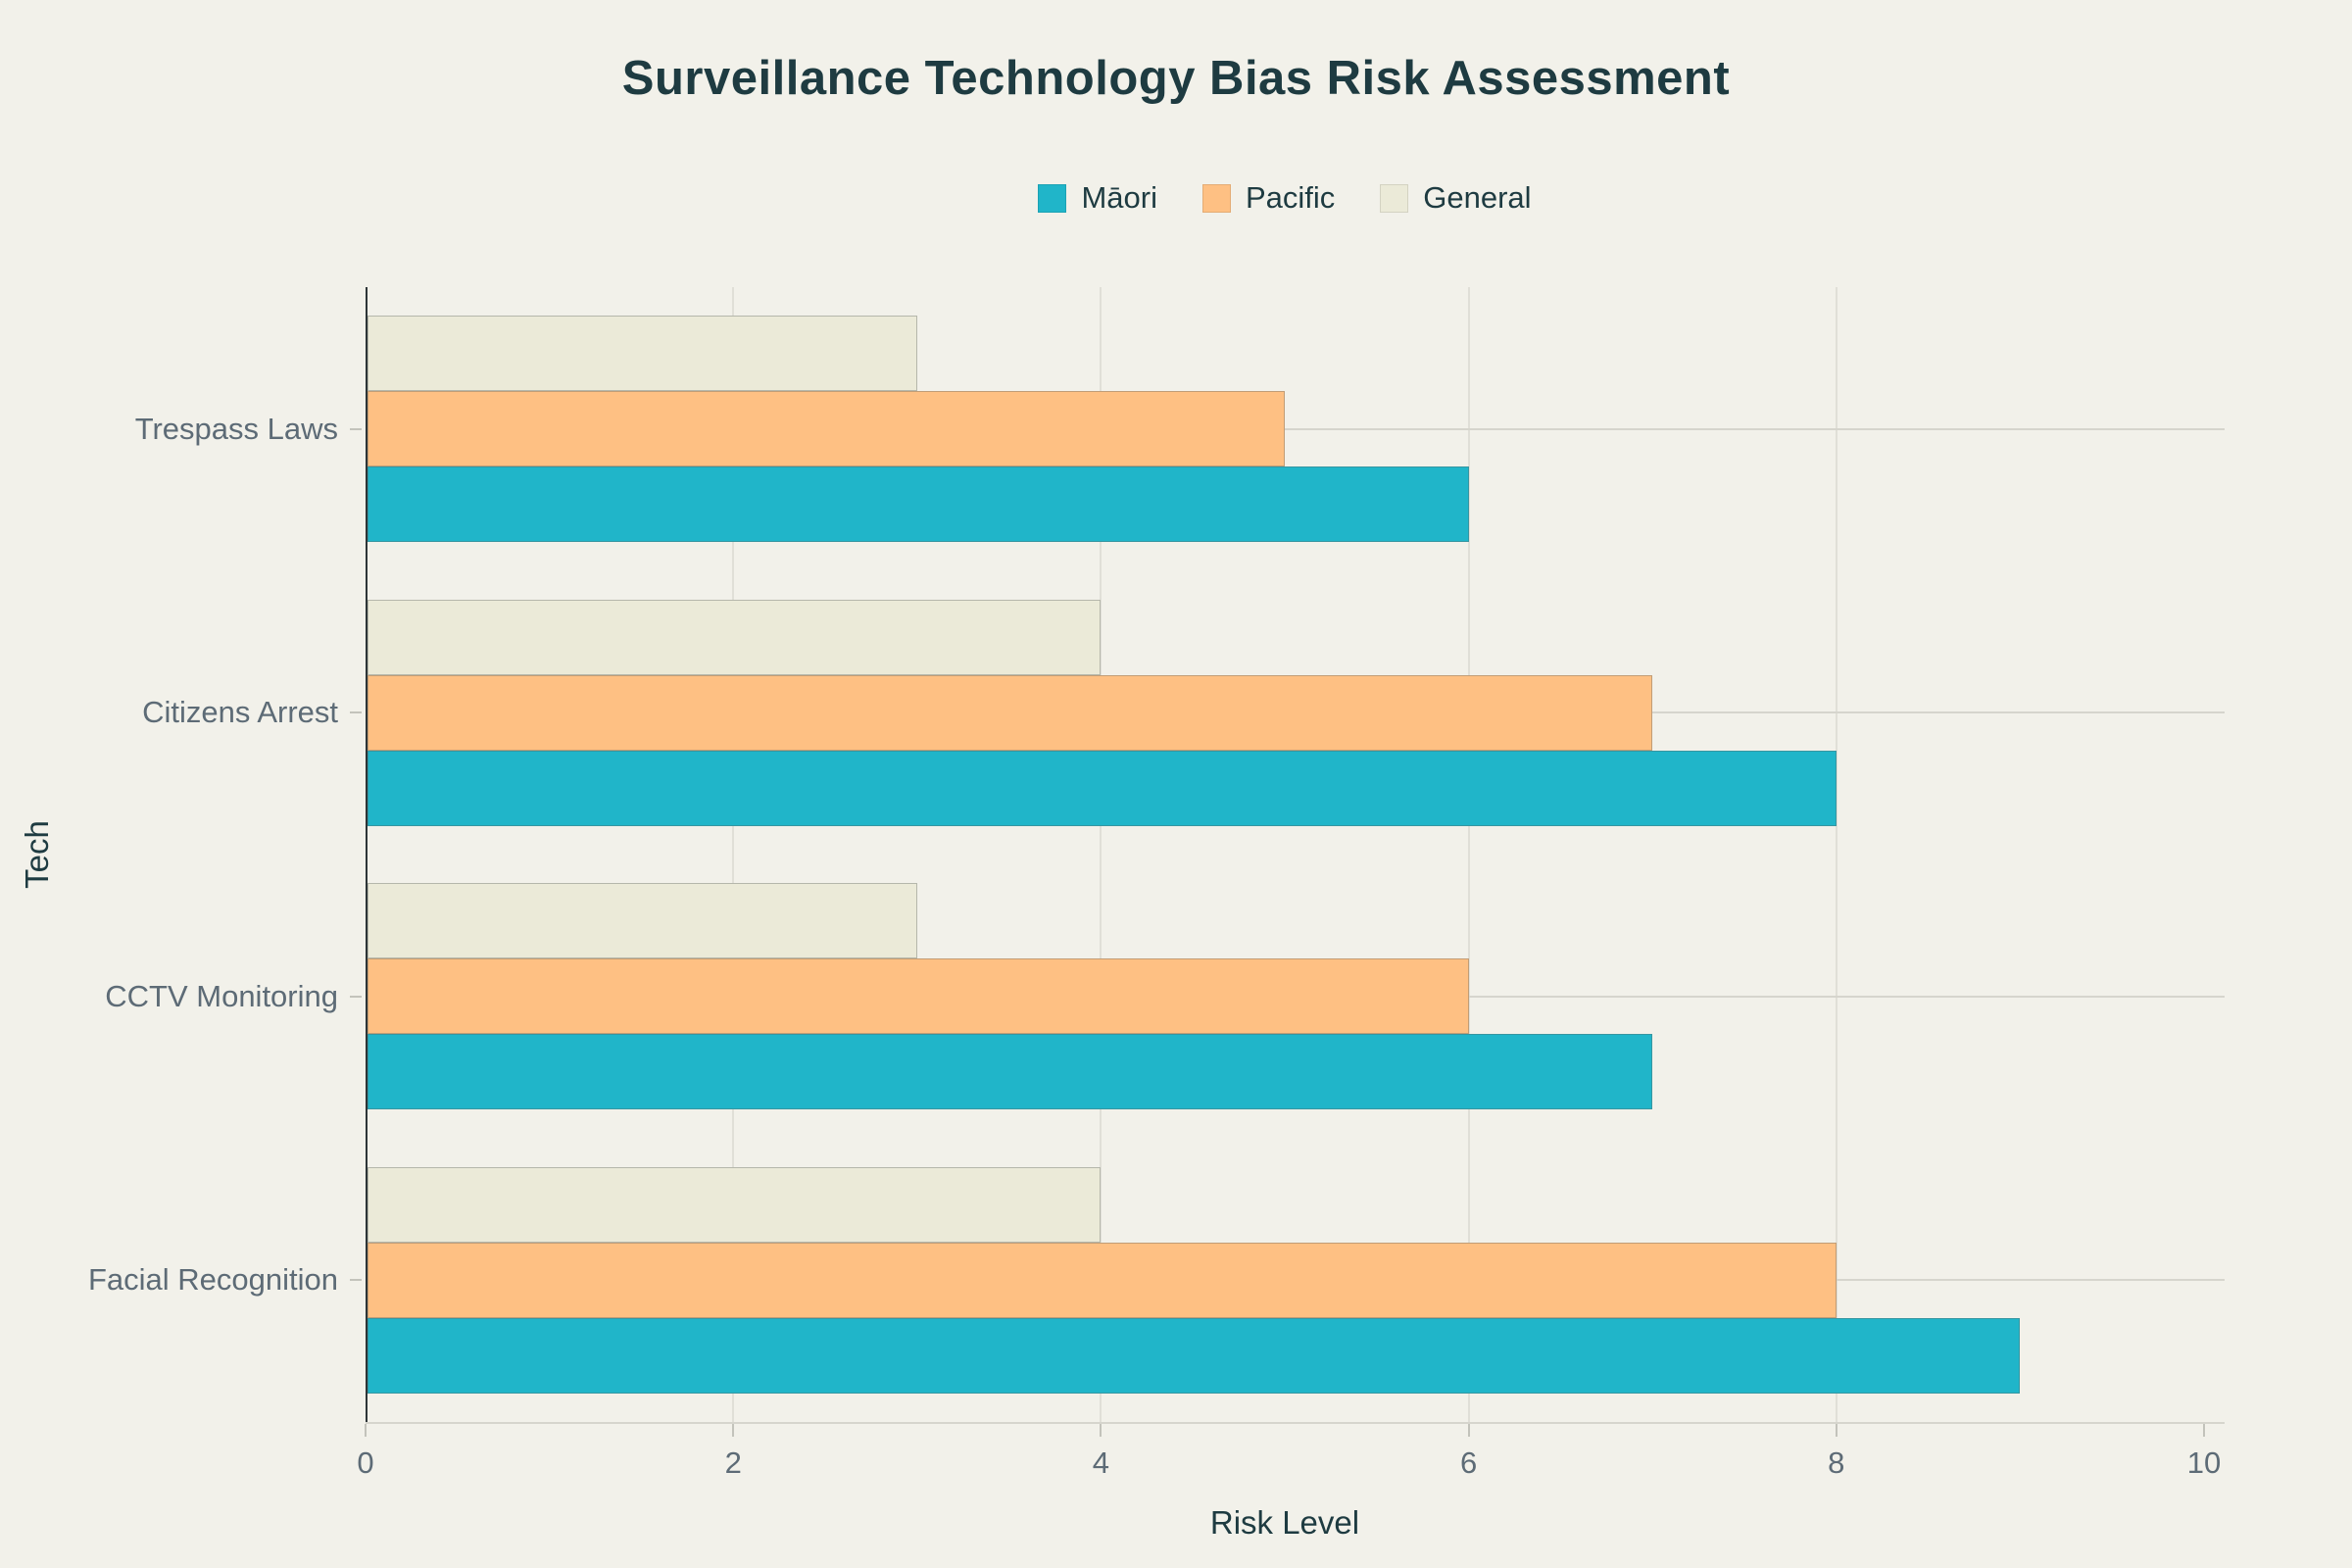  What do you see at coordinates (918, 505) in the screenshot?
I see `bar-trespass-laws-maori` at bounding box center [918, 505].